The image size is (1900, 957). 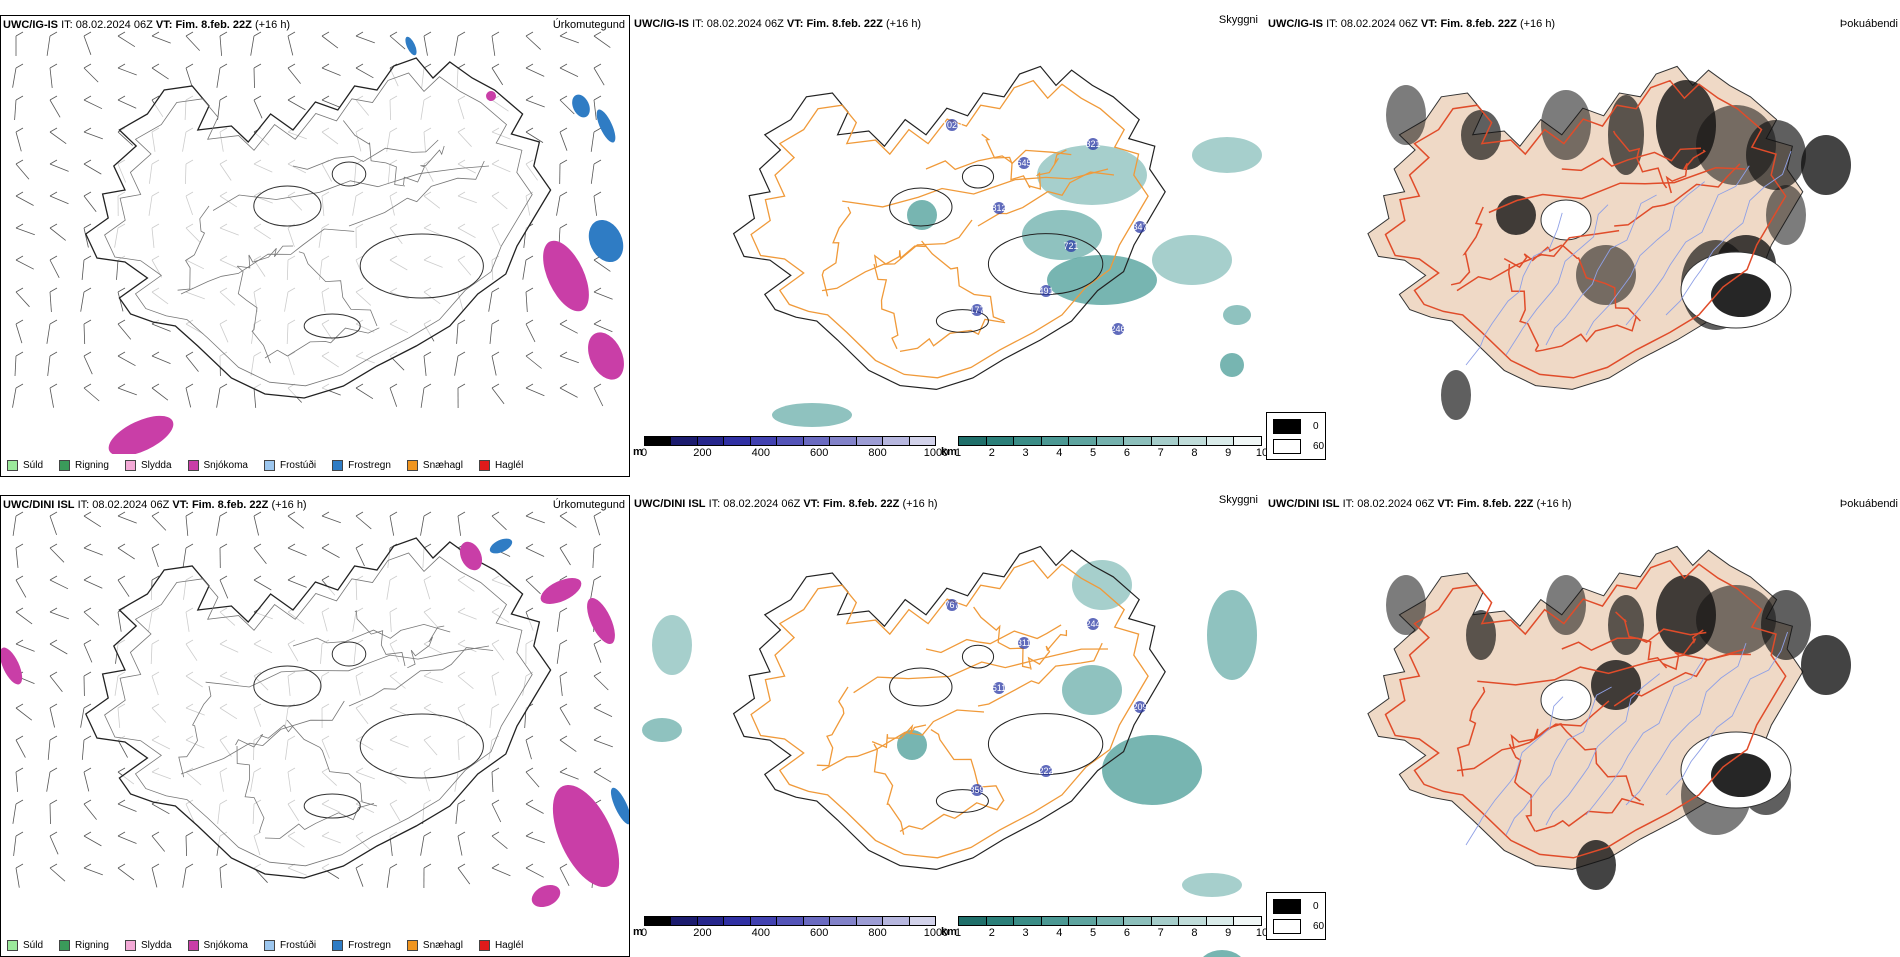 I want to click on colorbar-tick-label: 9, so click(x=1228, y=933).